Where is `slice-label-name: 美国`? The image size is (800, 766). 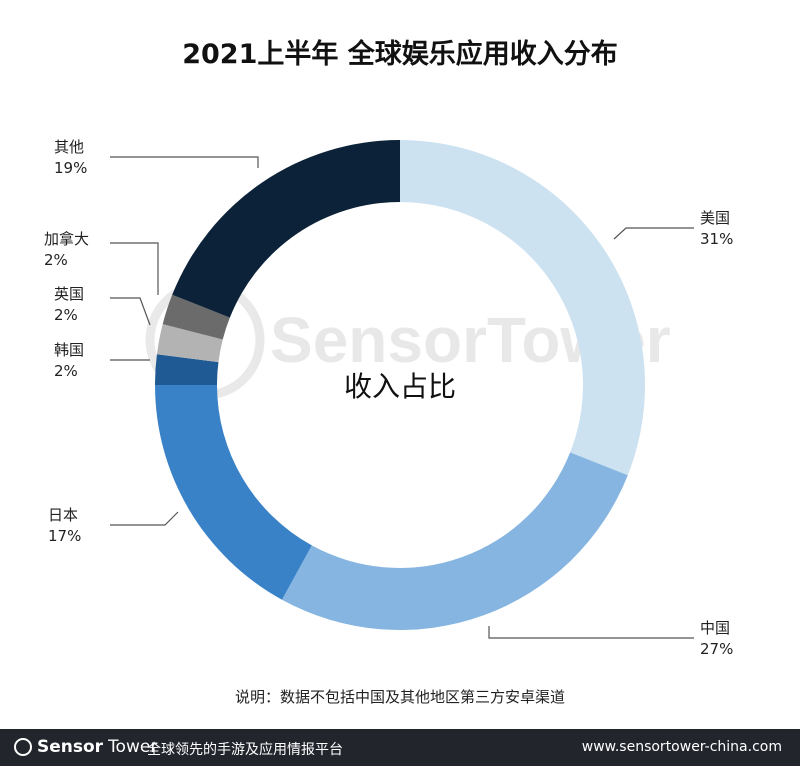
slice-label-name: 美国 is located at coordinates (715, 218).